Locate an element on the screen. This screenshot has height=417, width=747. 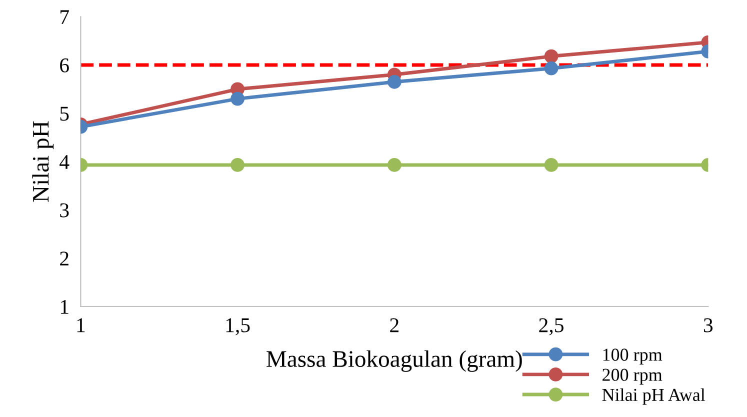
legend-label: 200 rpm is located at coordinates (632, 376).